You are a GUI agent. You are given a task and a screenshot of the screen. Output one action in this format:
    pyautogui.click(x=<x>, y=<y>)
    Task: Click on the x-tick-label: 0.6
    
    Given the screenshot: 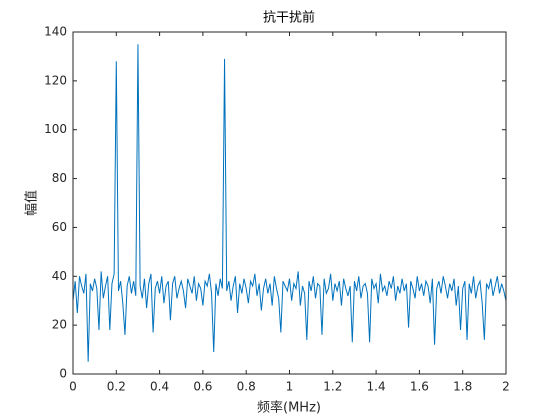 What is the action you would take?
    pyautogui.click(x=202, y=387)
    